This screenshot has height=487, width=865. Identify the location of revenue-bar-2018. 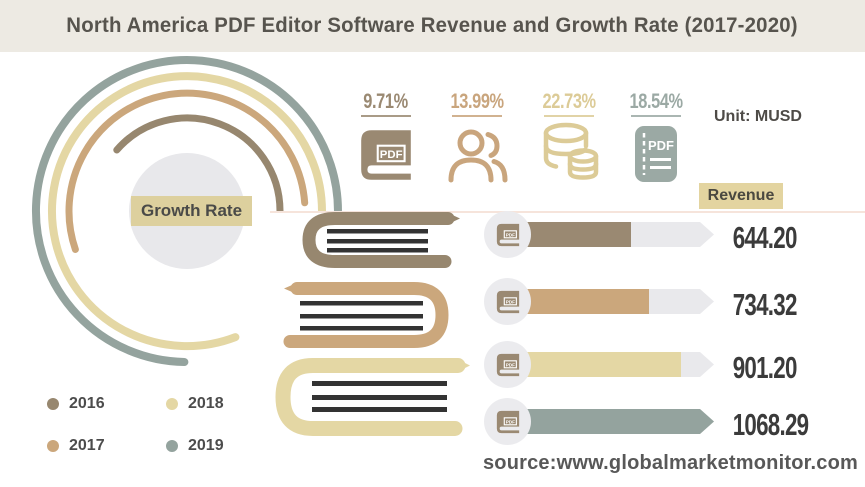
(609, 364).